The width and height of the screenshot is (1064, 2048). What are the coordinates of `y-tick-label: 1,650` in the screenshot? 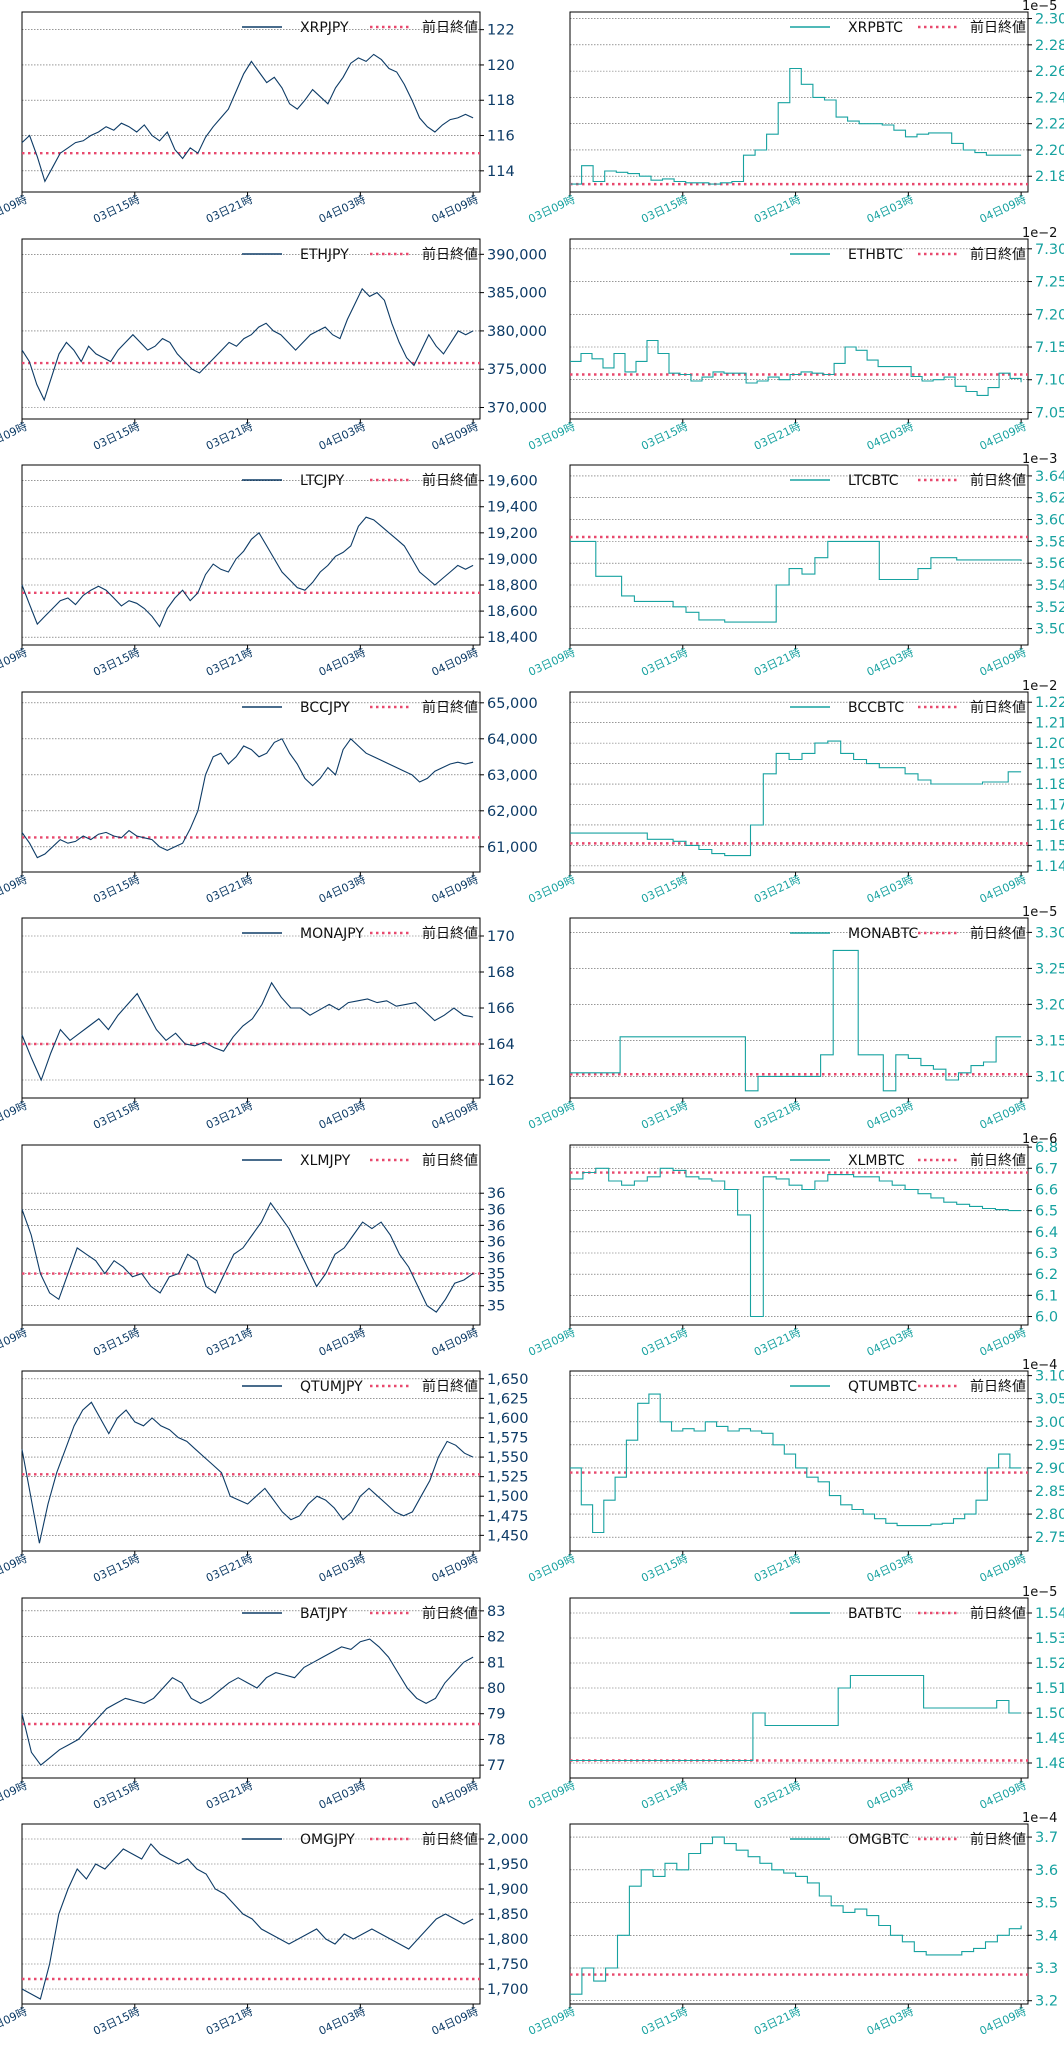 It's located at (508, 1380).